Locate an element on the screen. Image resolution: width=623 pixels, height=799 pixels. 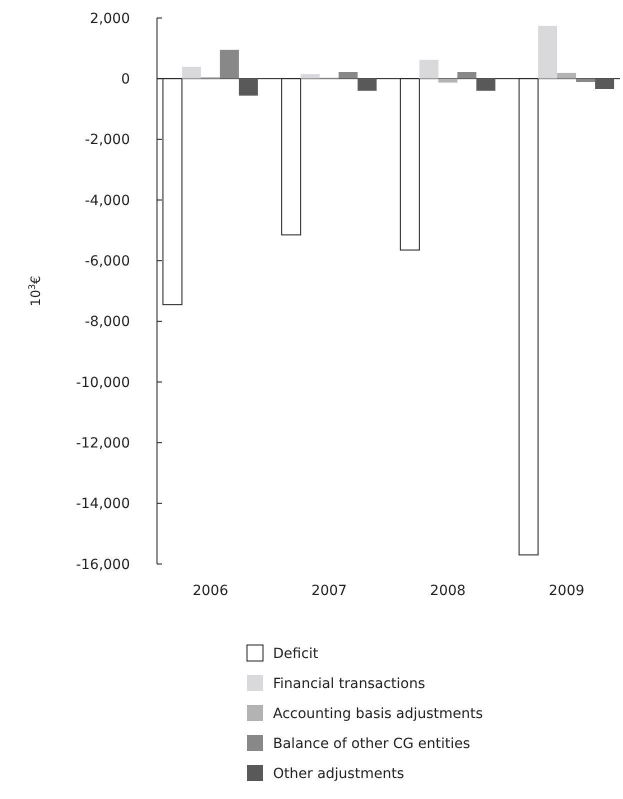
y-tick-label: -16,000 is located at coordinates (103, 564).